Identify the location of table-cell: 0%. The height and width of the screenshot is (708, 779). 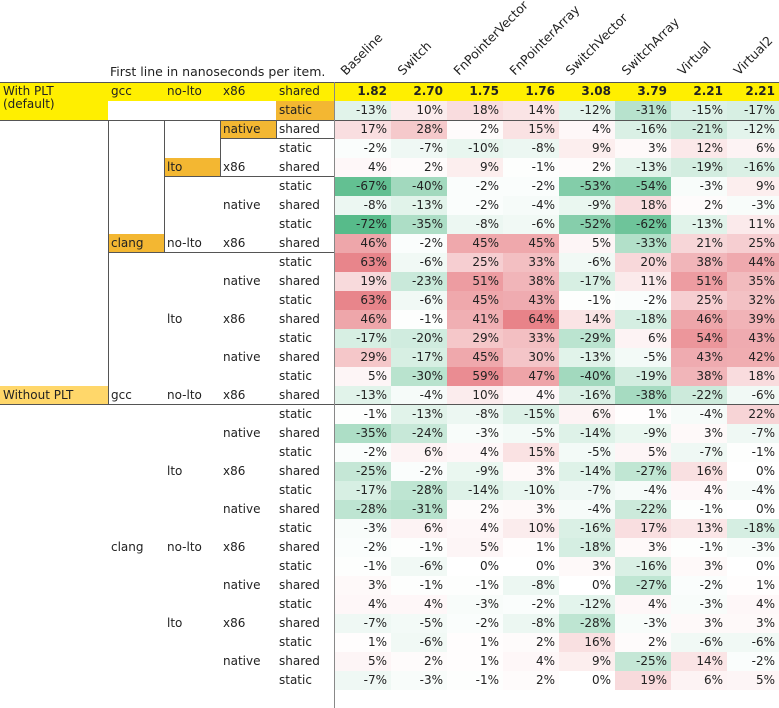
(753, 566).